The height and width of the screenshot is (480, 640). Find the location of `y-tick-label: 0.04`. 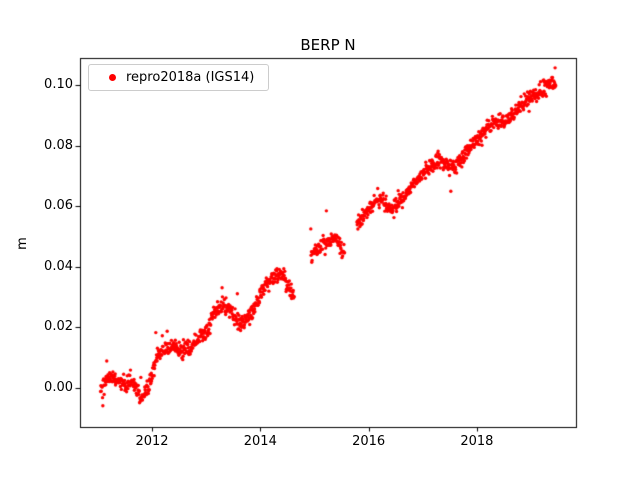

y-tick-label: 0.04 is located at coordinates (58, 266).